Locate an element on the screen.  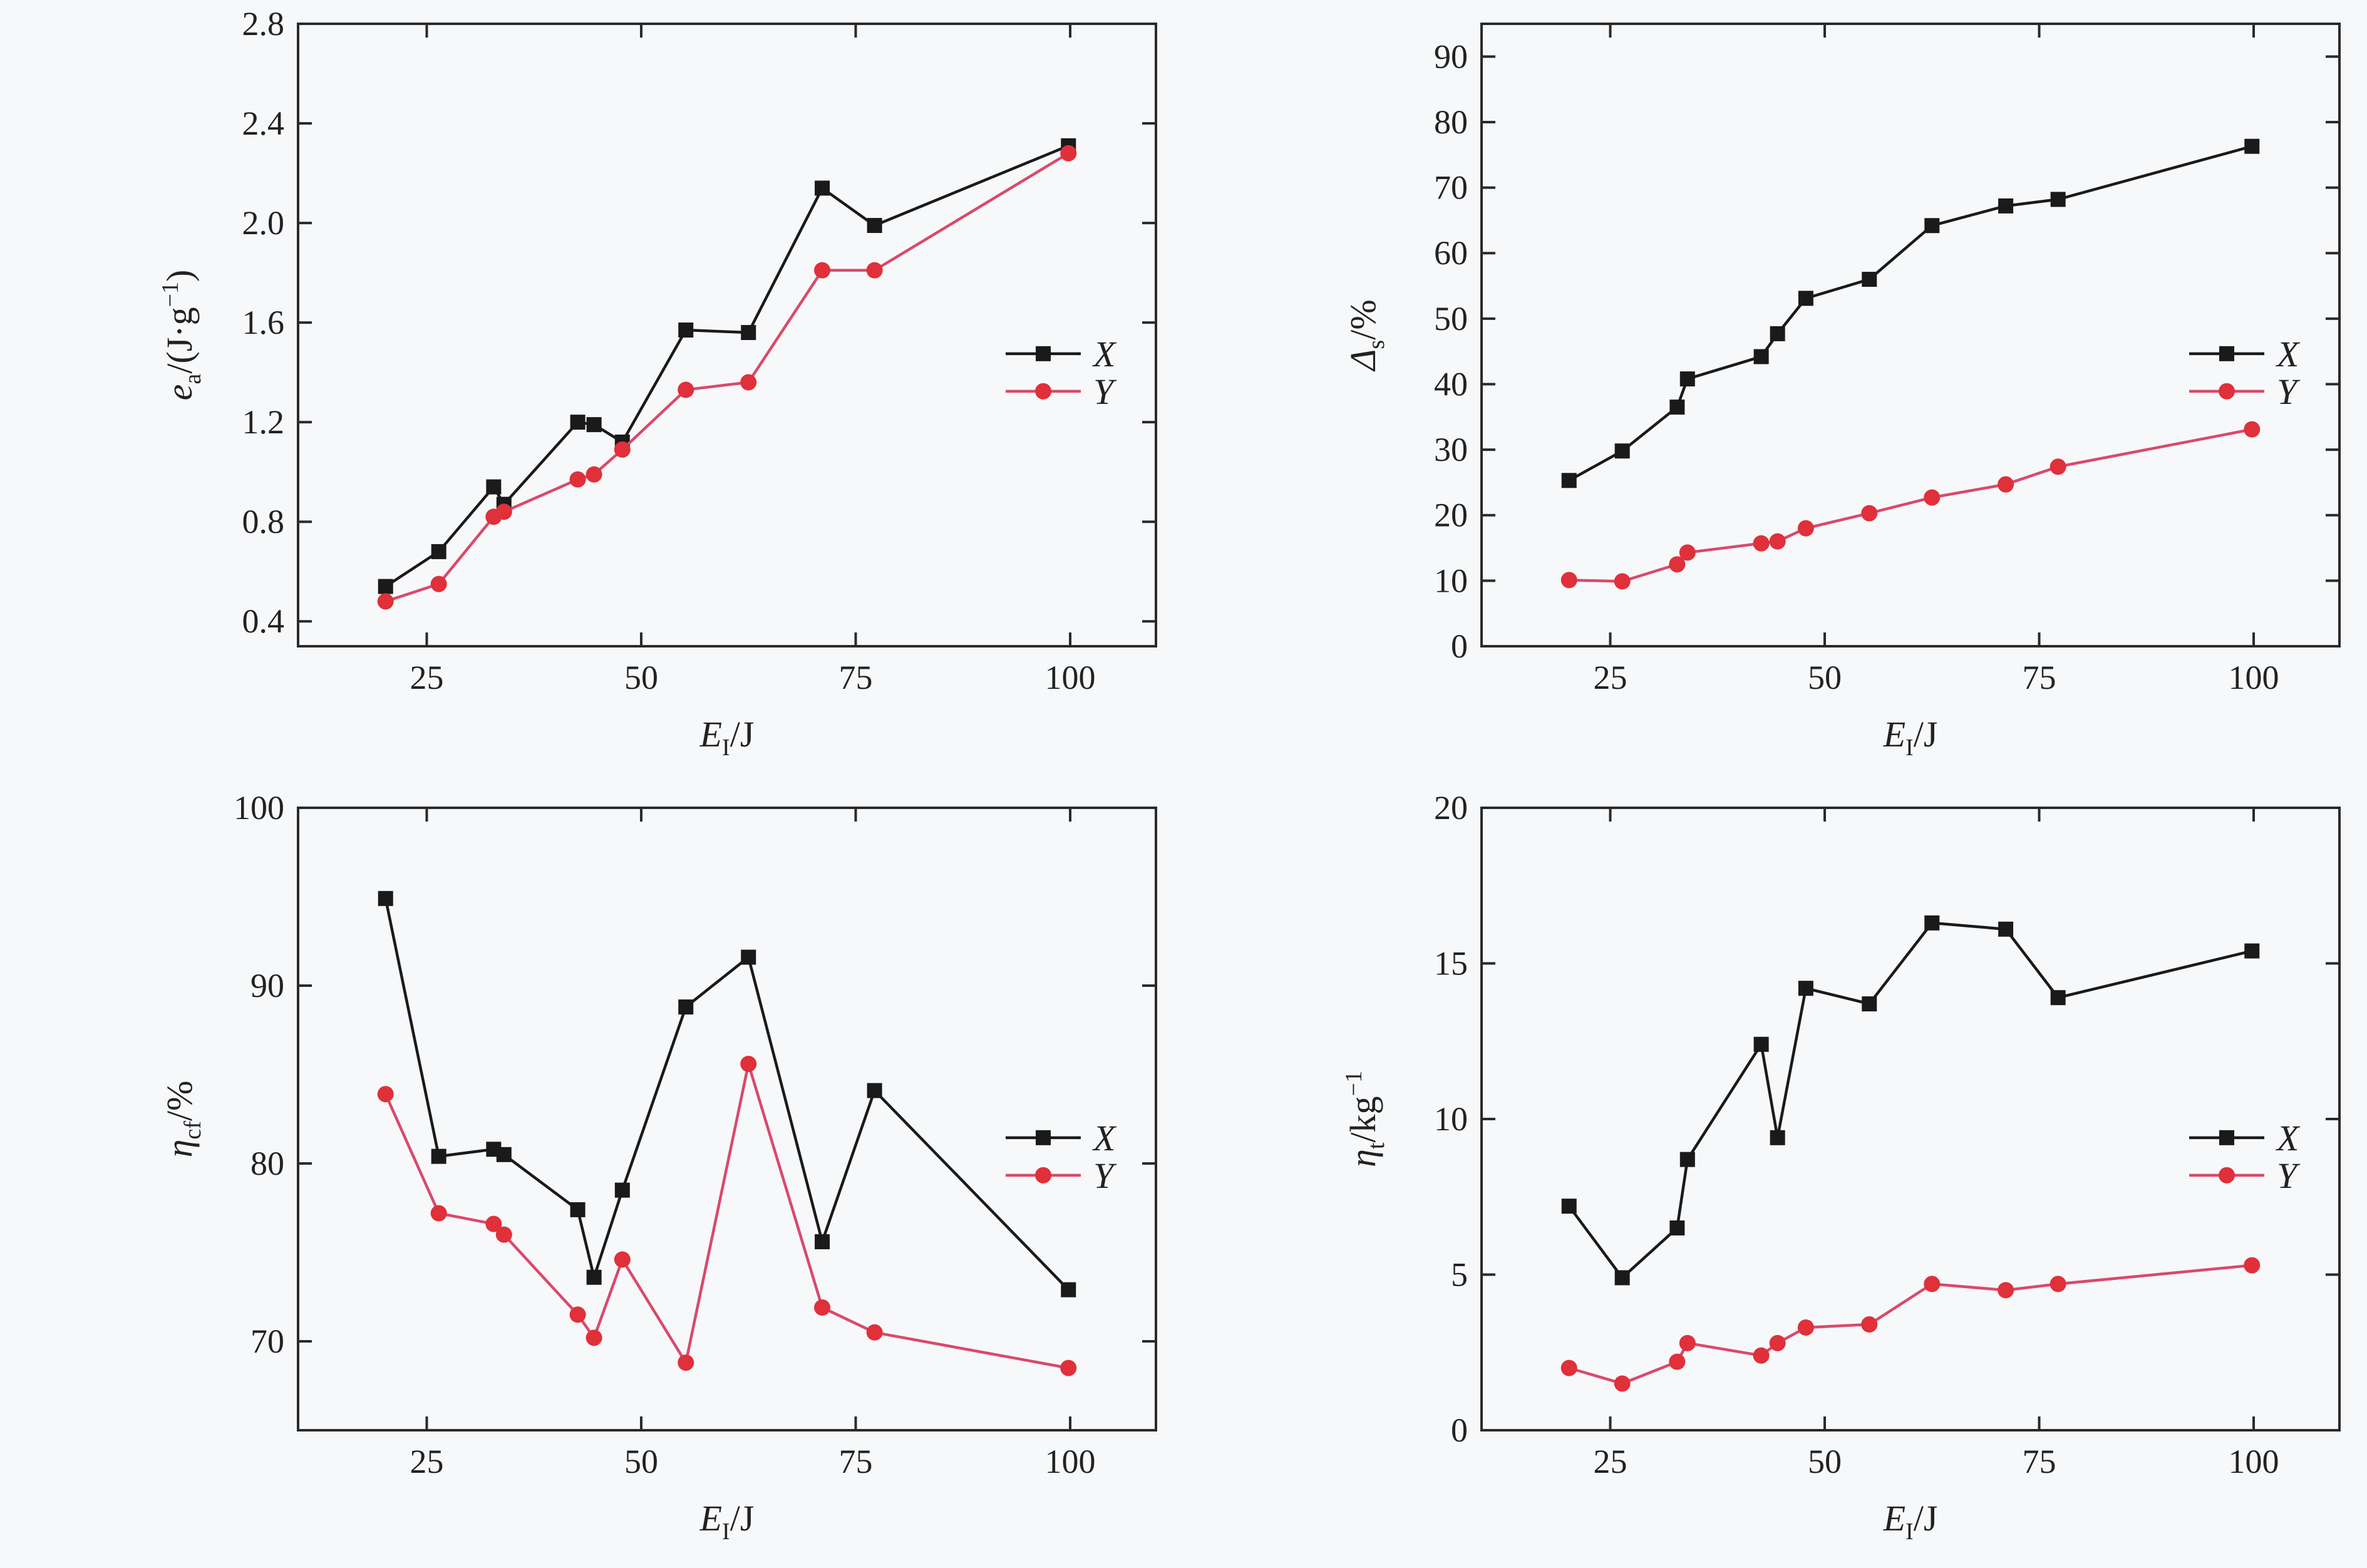
y-tick-label: 20 is located at coordinates (1451, 808).